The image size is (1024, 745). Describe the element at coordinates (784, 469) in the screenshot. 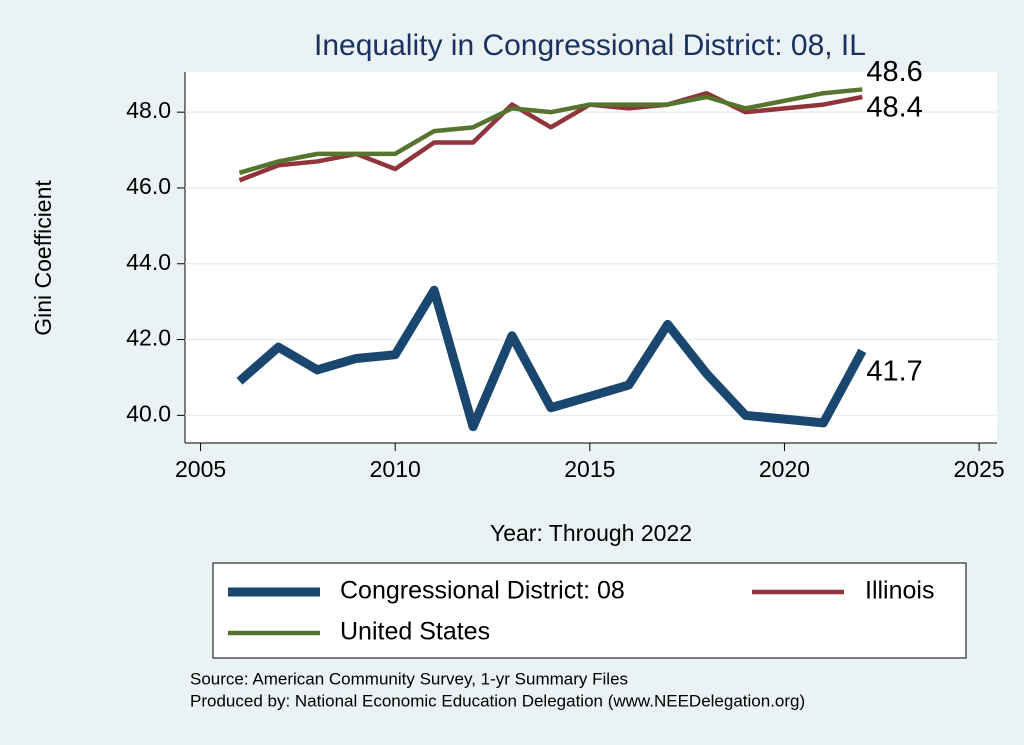

I see `x-tick-label: 2020` at that location.